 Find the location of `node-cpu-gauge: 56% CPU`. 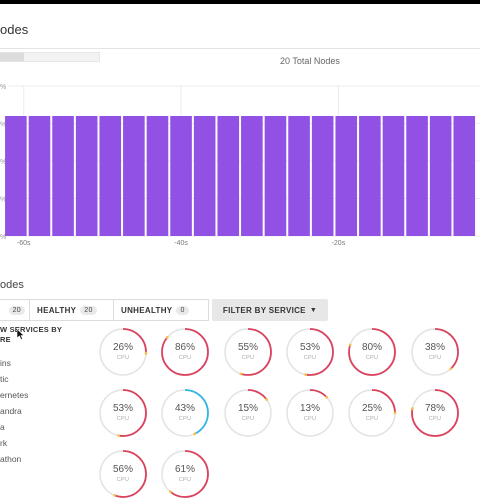

node-cpu-gauge: 56% CPU is located at coordinates (123, 474).